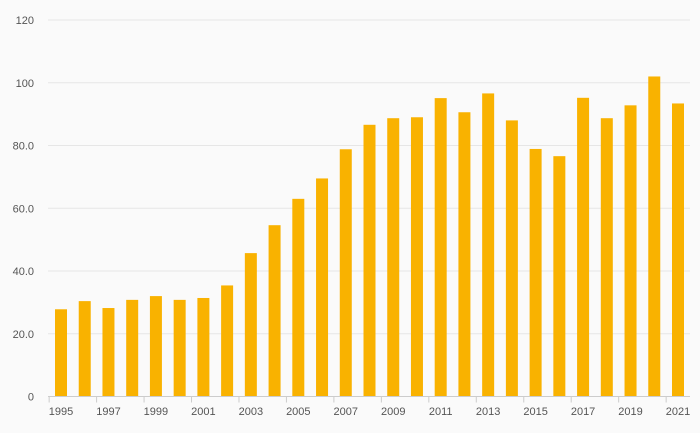 The image size is (700, 433). What do you see at coordinates (369, 260) in the screenshot?
I see `bar-2008` at bounding box center [369, 260].